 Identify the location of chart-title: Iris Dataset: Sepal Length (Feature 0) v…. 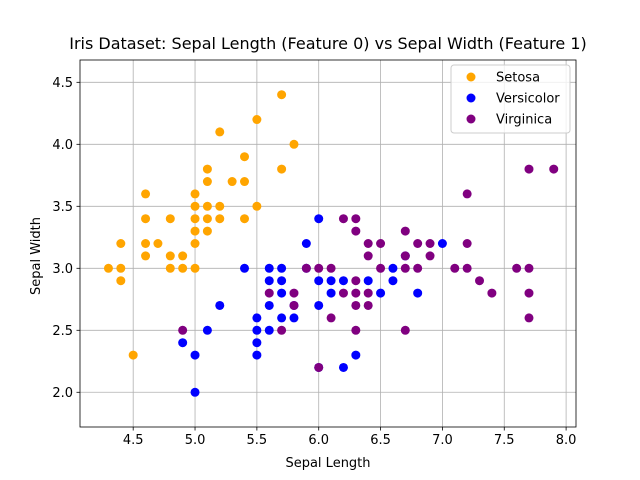
(328, 43).